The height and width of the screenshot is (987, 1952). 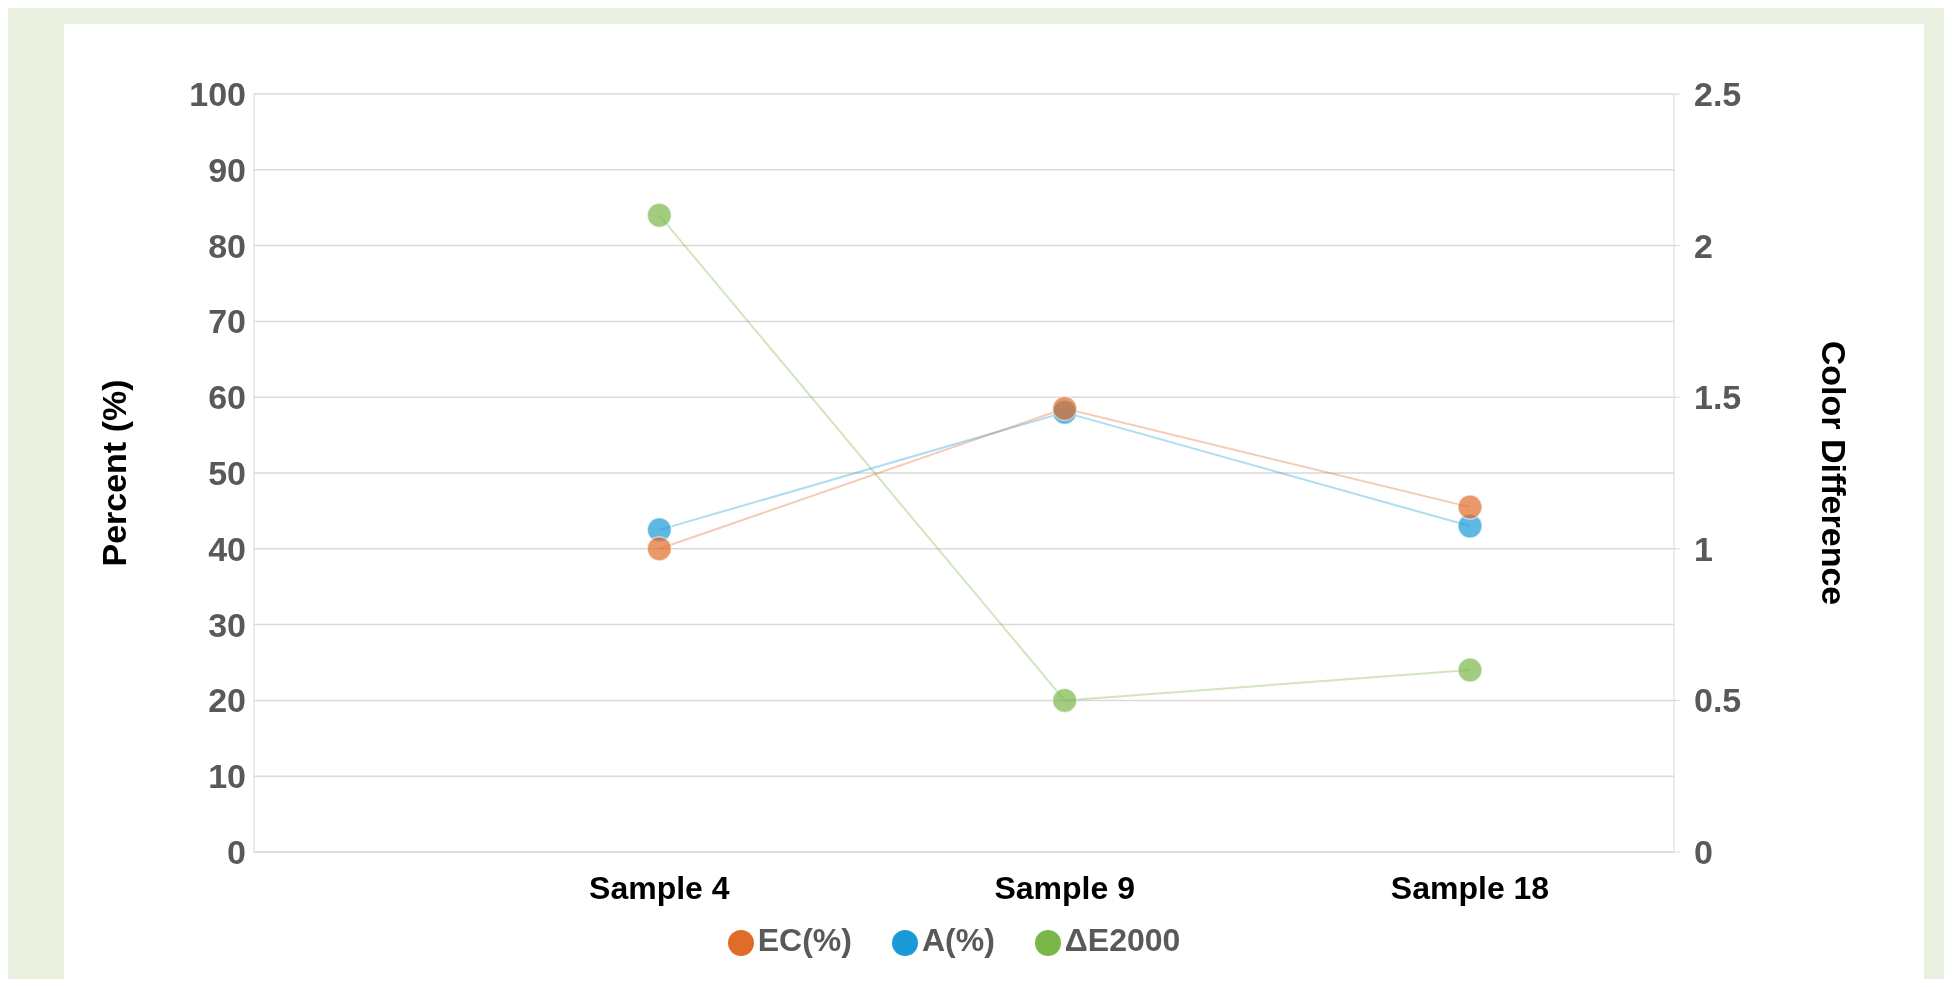 I want to click on y-tick-label: 70, so click(x=227, y=321).